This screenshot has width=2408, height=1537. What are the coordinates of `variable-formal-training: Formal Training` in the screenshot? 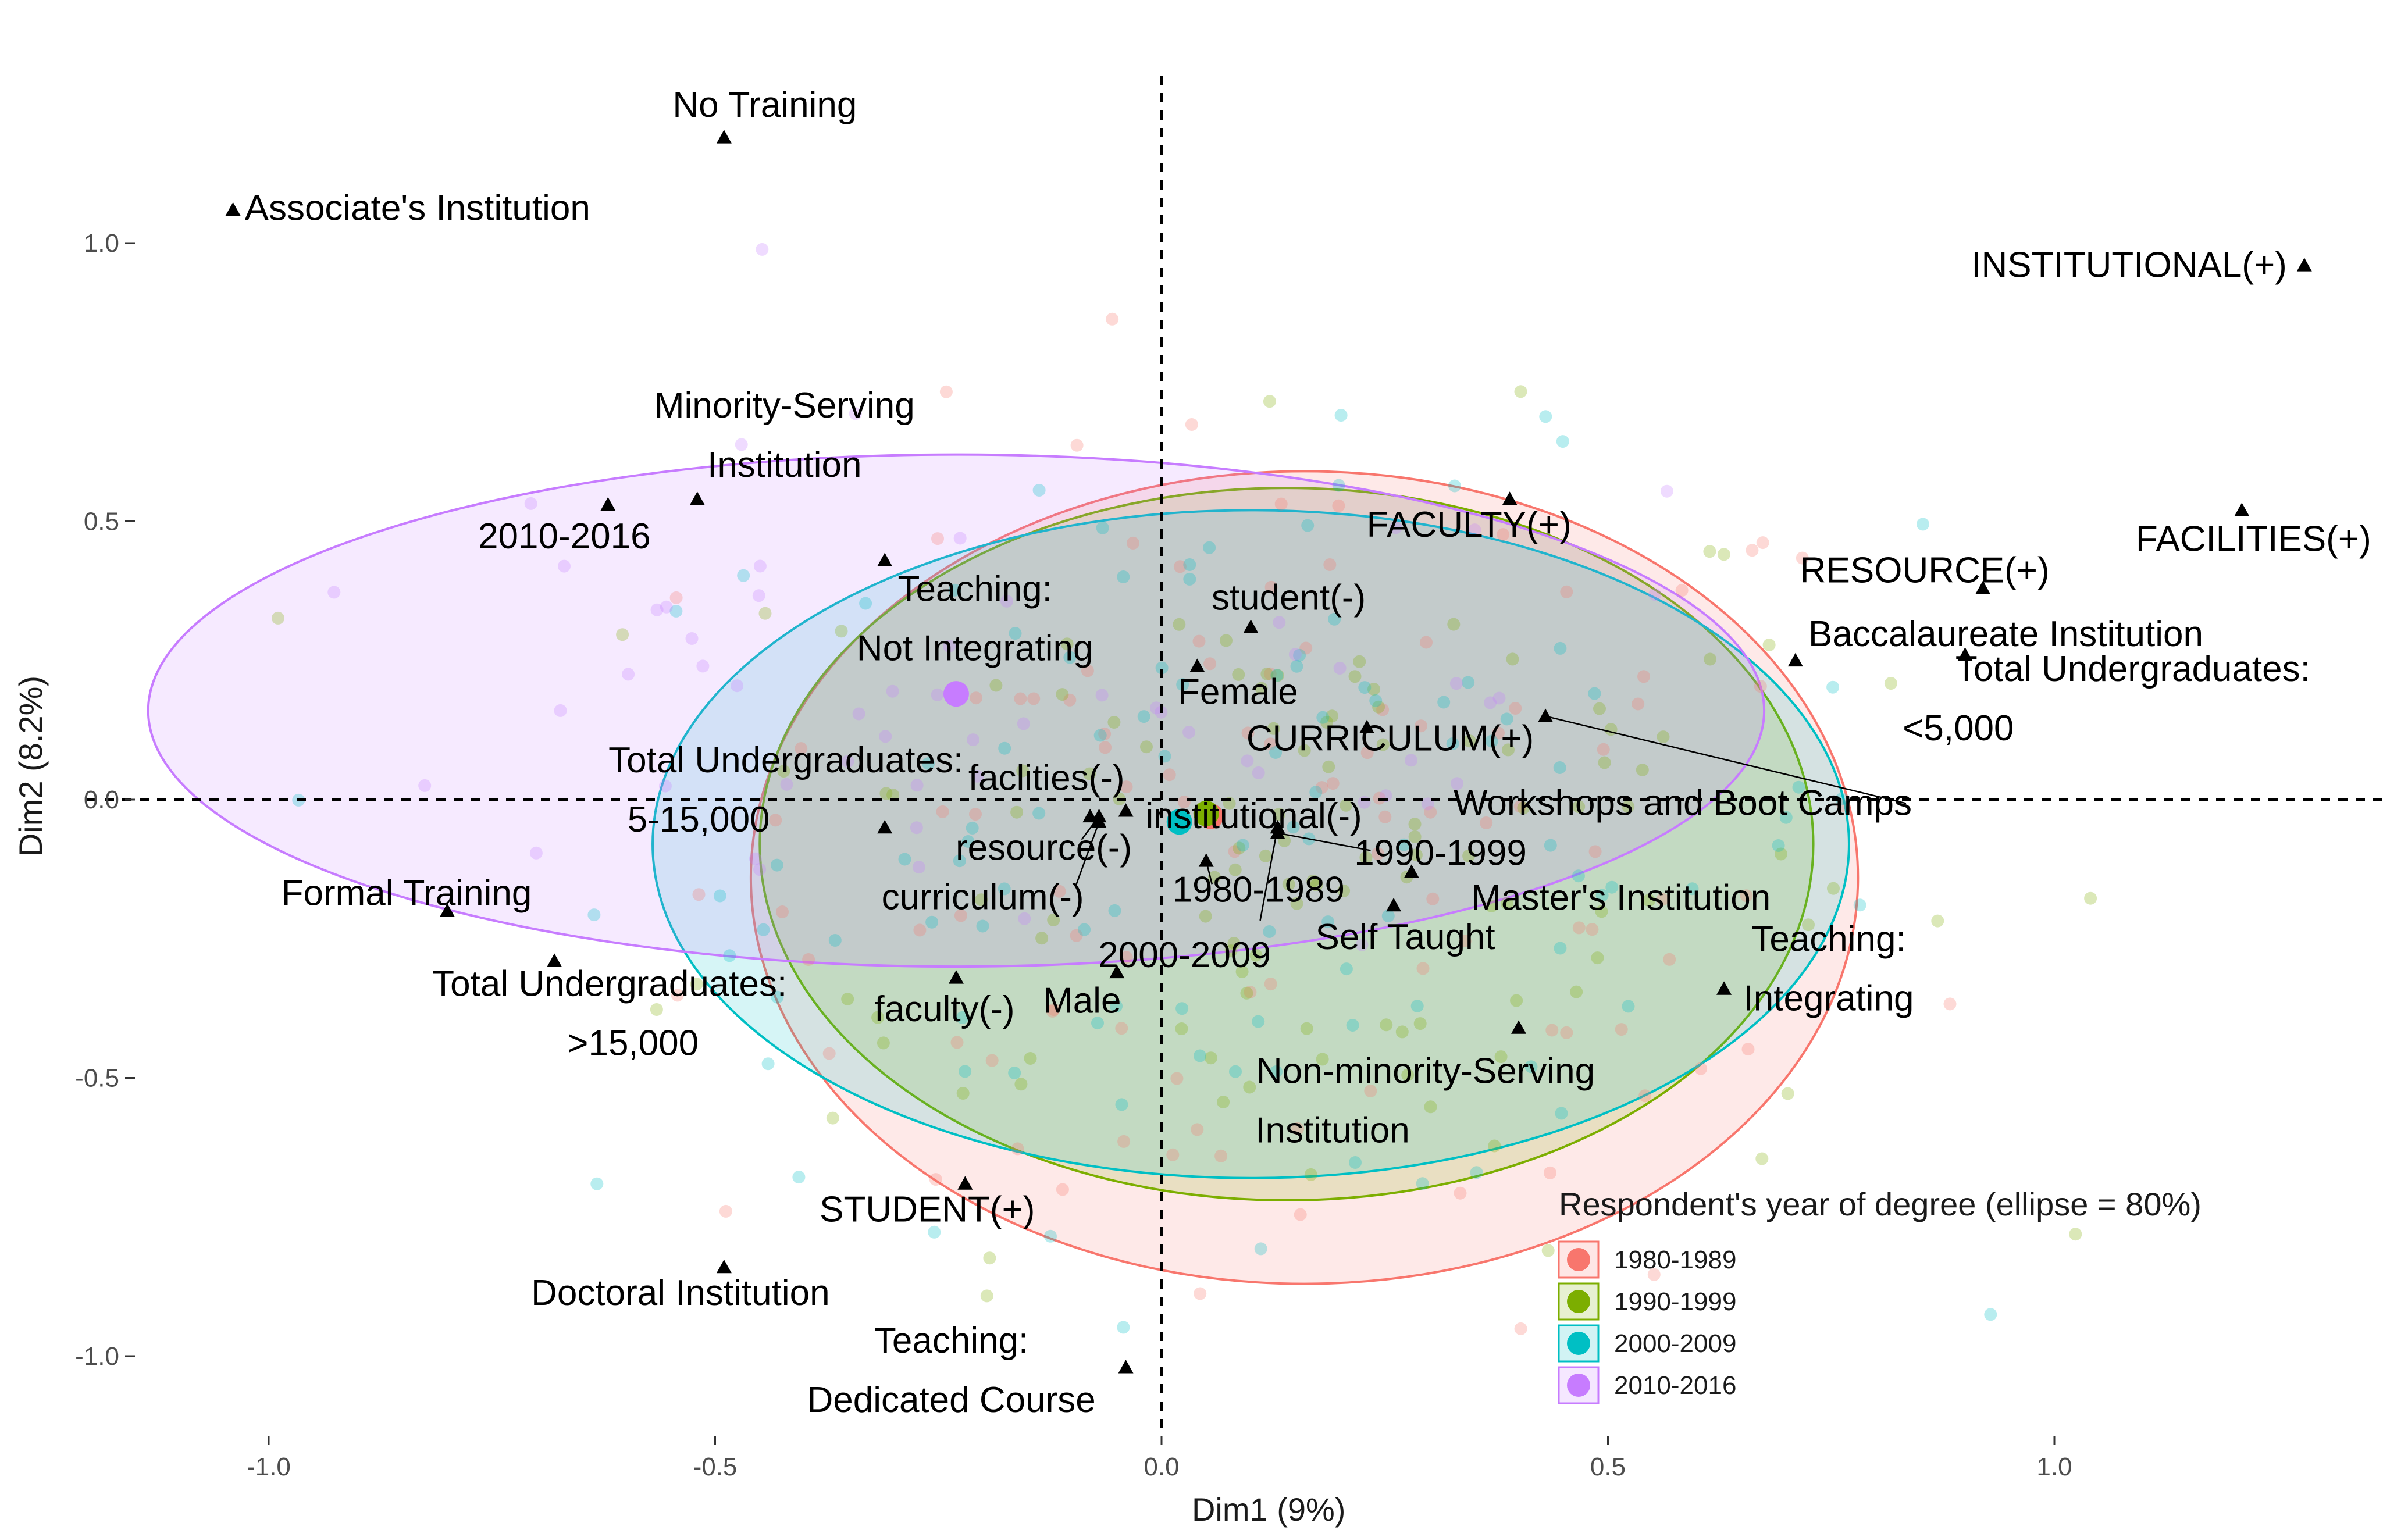 It's located at (407, 895).